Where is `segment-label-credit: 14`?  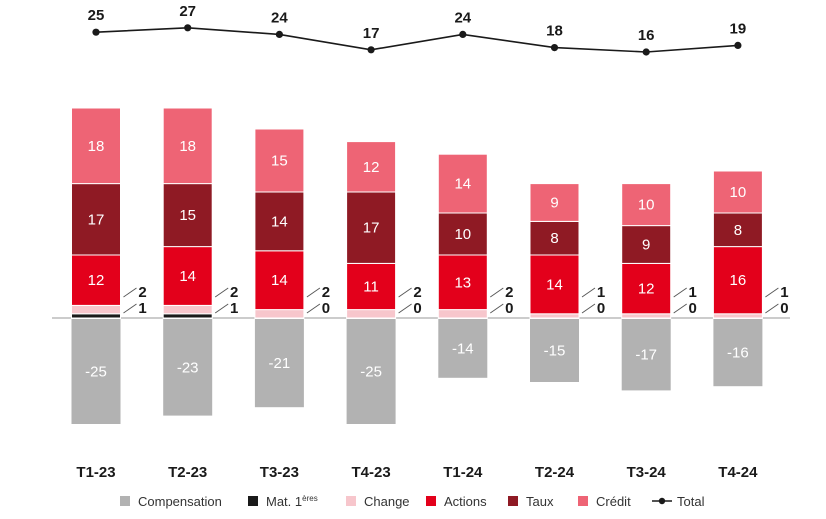
segment-label-credit: 14 is located at coordinates (462, 184).